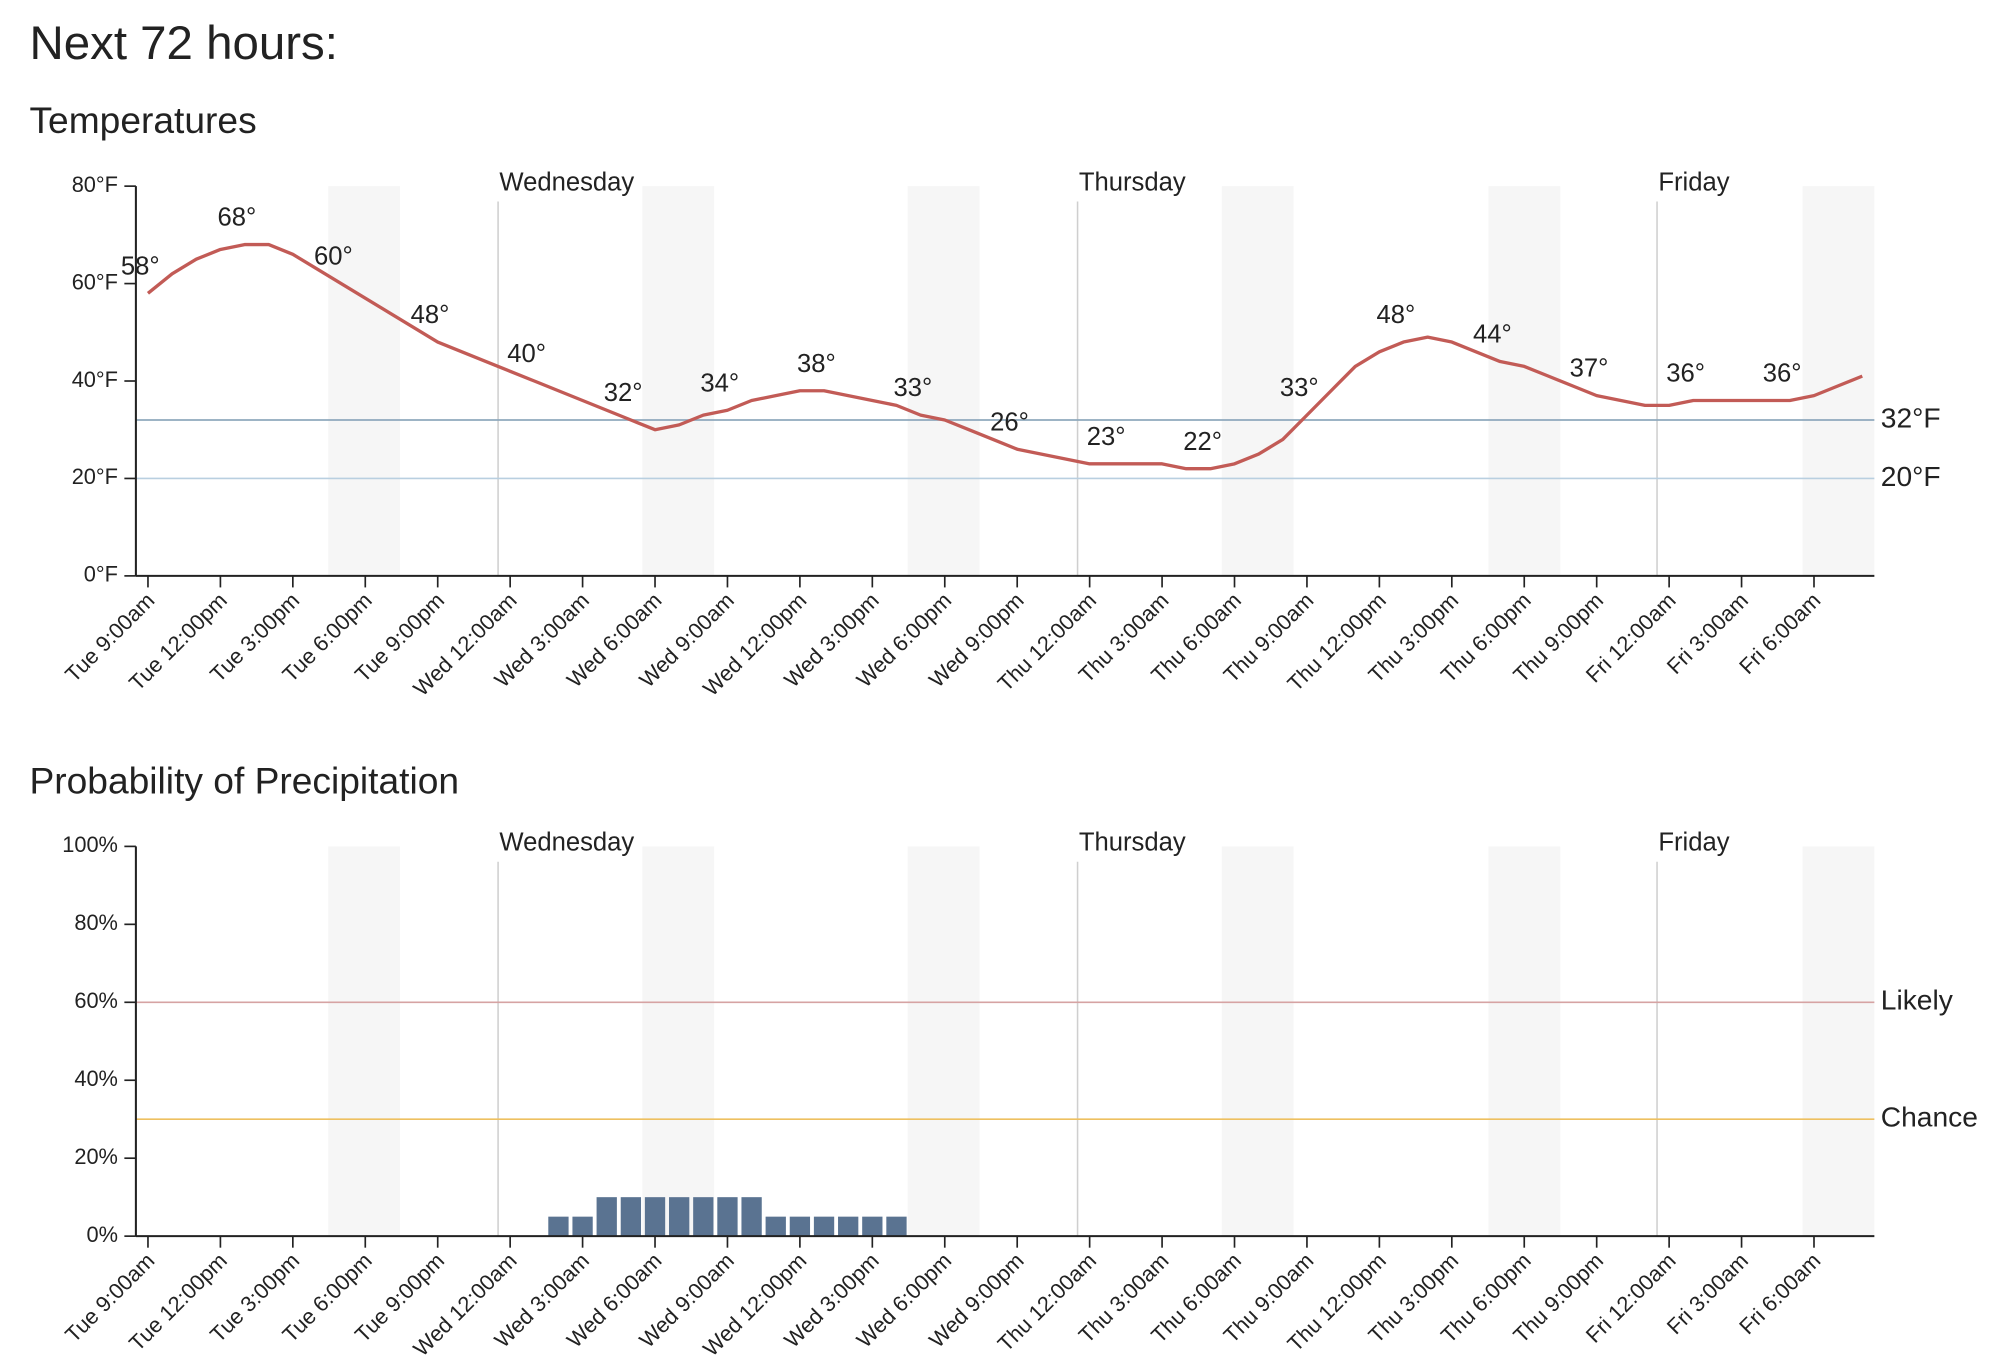 The width and height of the screenshot is (2000, 1371). Describe the element at coordinates (1202, 442) in the screenshot. I see `data-label: 22°` at that location.